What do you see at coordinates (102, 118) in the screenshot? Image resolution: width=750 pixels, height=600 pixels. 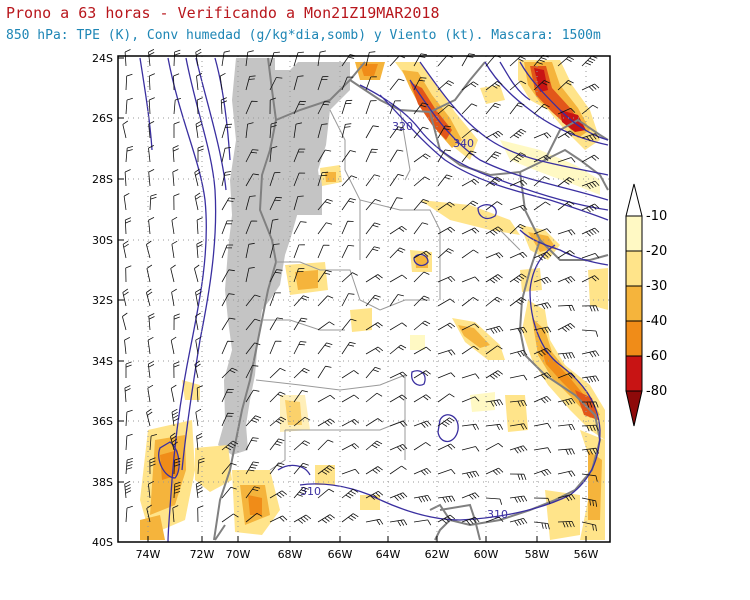 I see `lat-label: 26S` at bounding box center [102, 118].